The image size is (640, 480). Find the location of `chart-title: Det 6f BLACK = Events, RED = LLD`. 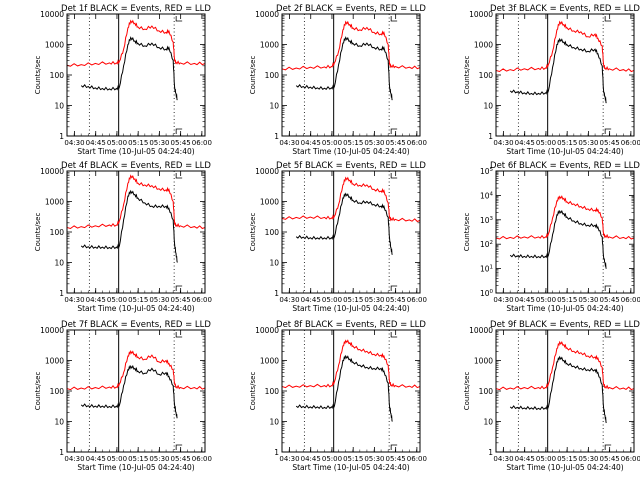

chart-title: Det 6f BLACK = Events, RED = LLD is located at coordinates (565, 166).